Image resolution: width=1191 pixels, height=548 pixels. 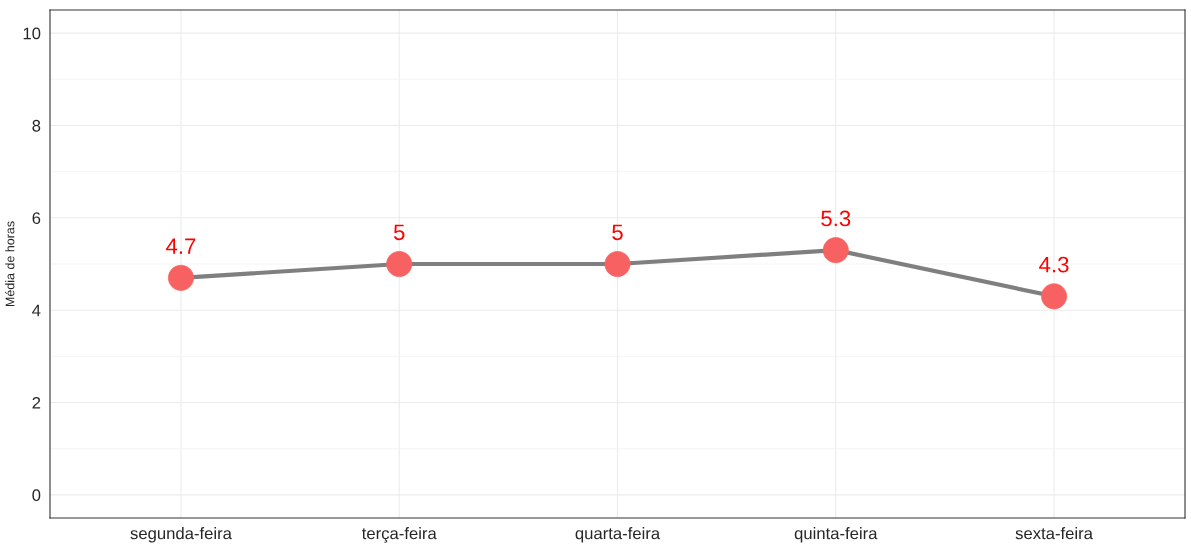 I want to click on x-tick-label: terça-feira, so click(x=399, y=535).